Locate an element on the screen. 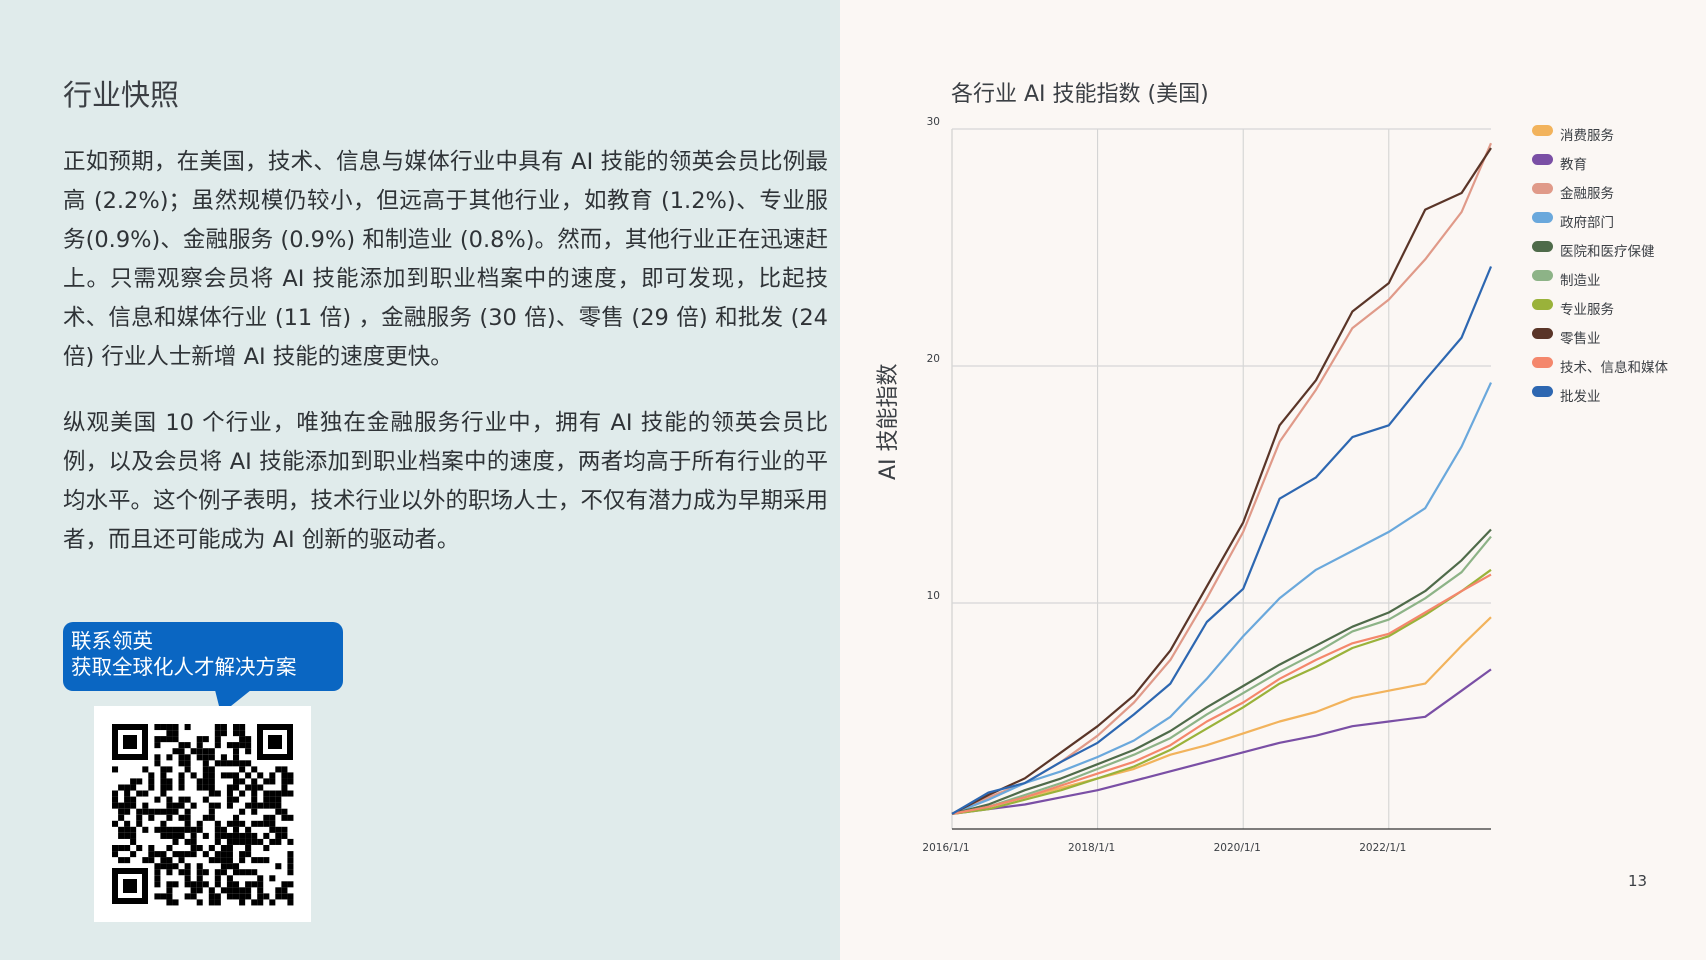  legend-label: 零售业 is located at coordinates (1580, 339).